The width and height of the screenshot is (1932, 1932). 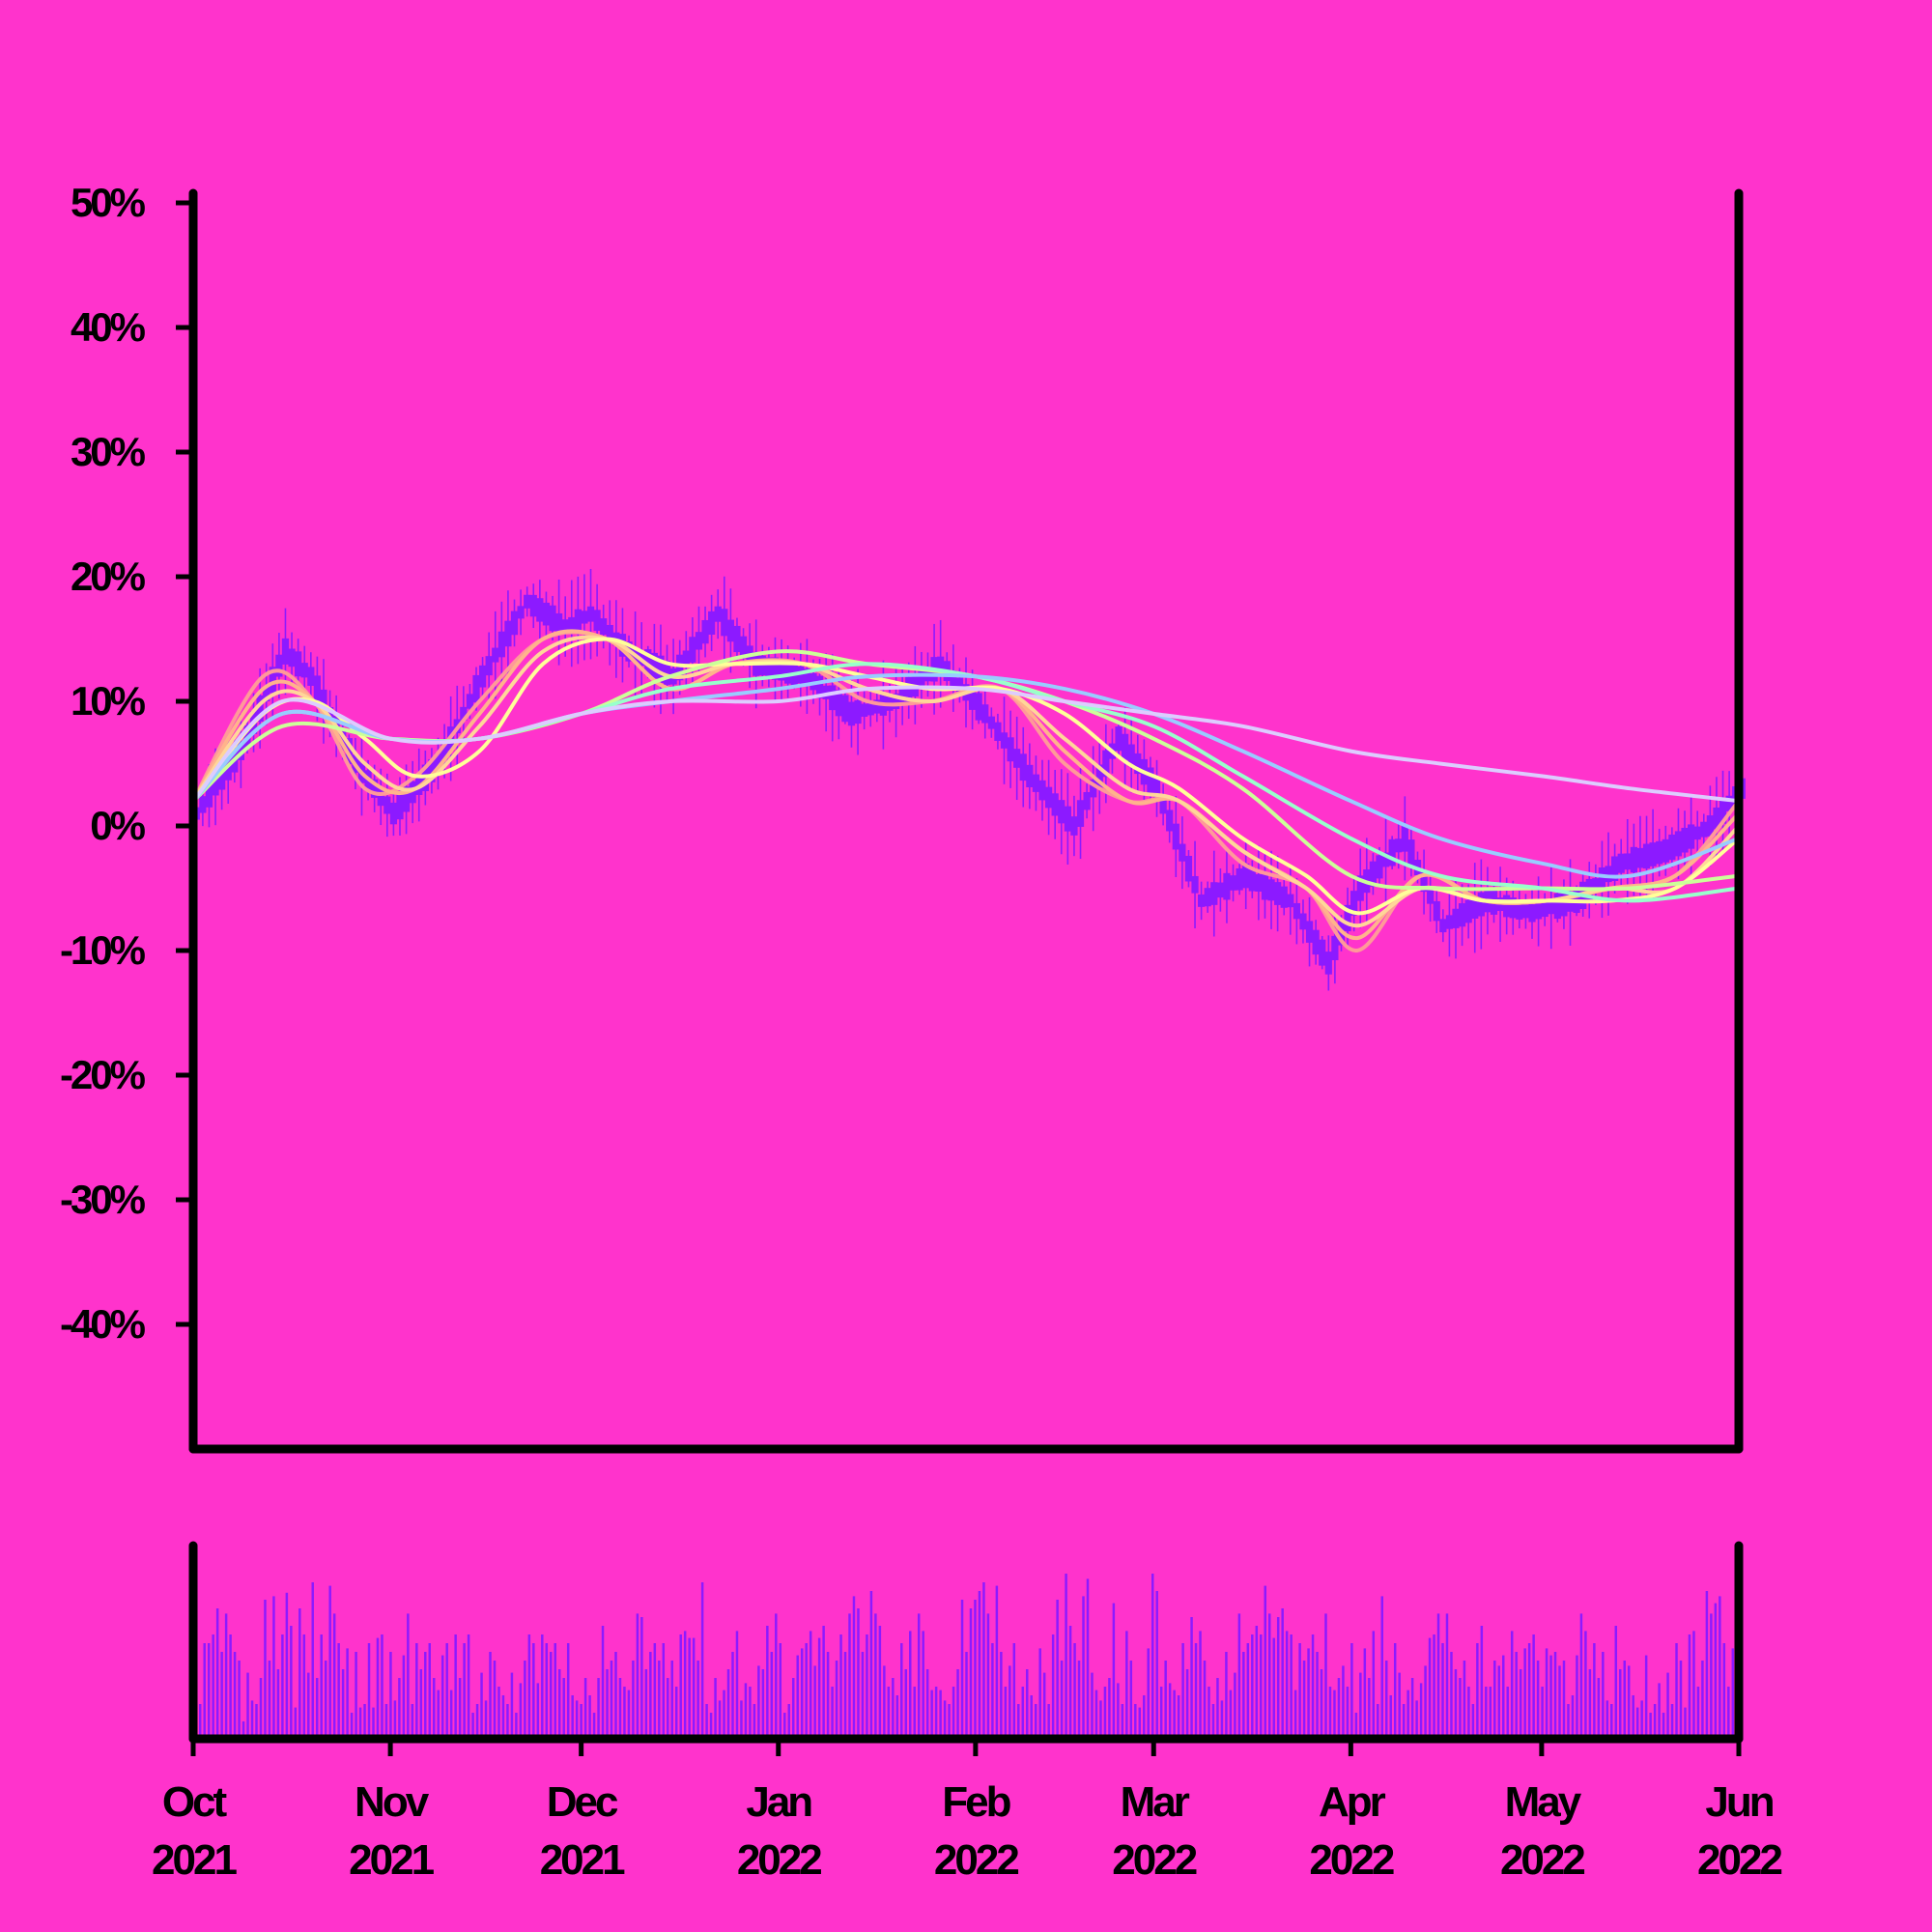 I want to click on x-tick-year: 2022, so click(x=1351, y=1860).